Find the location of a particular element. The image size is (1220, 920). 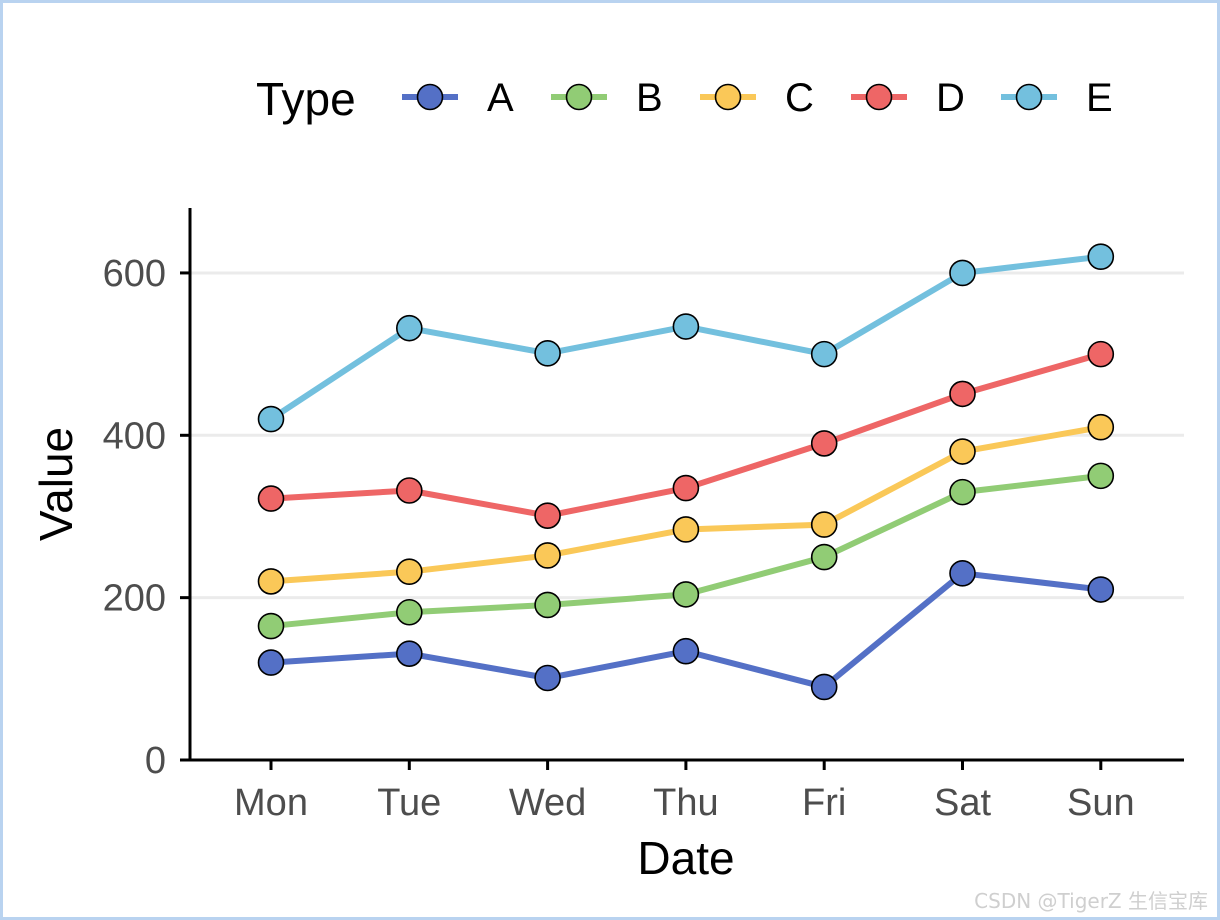

x-axis-title: Date is located at coordinates (685, 858).